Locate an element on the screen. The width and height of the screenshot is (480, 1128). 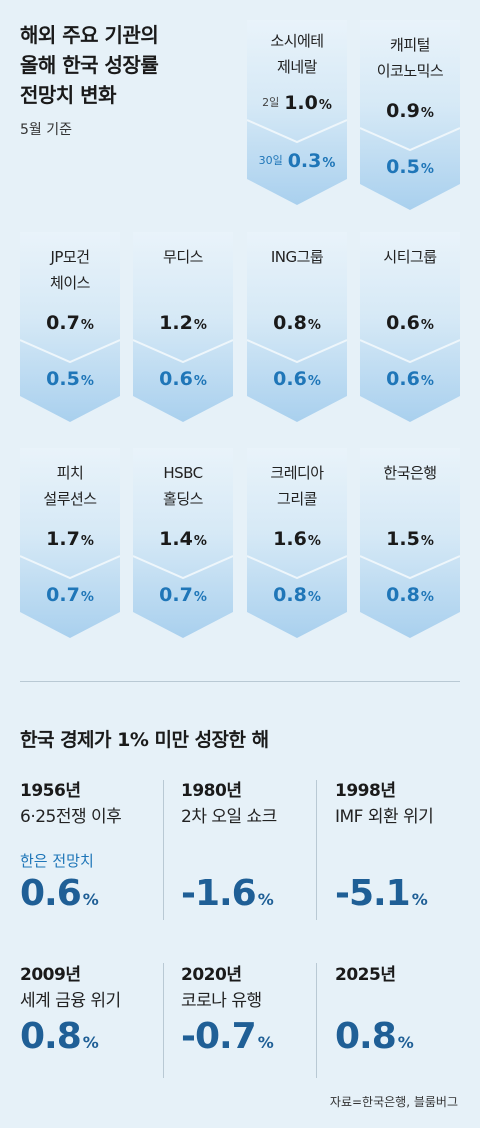
forecast-card: 소시에테 제네랄 2일 1.0% 30일 0.3% is located at coordinates (297, 112).